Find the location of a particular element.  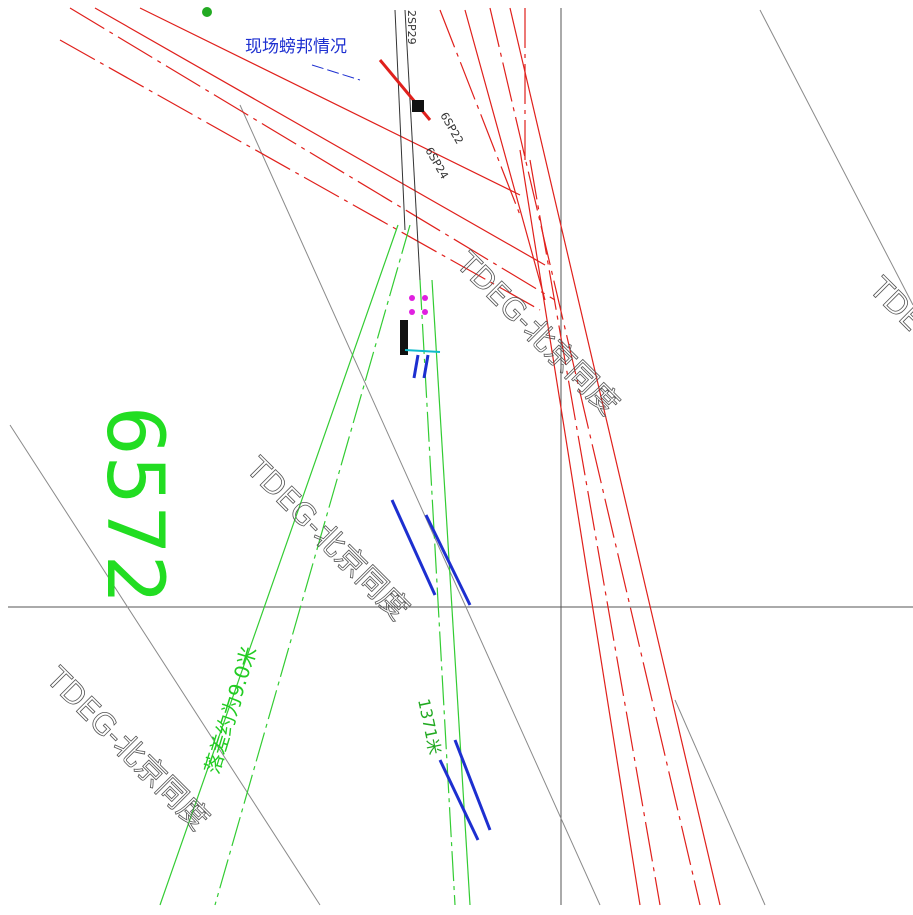

section-number: 6572 is located at coordinates (134, 505).